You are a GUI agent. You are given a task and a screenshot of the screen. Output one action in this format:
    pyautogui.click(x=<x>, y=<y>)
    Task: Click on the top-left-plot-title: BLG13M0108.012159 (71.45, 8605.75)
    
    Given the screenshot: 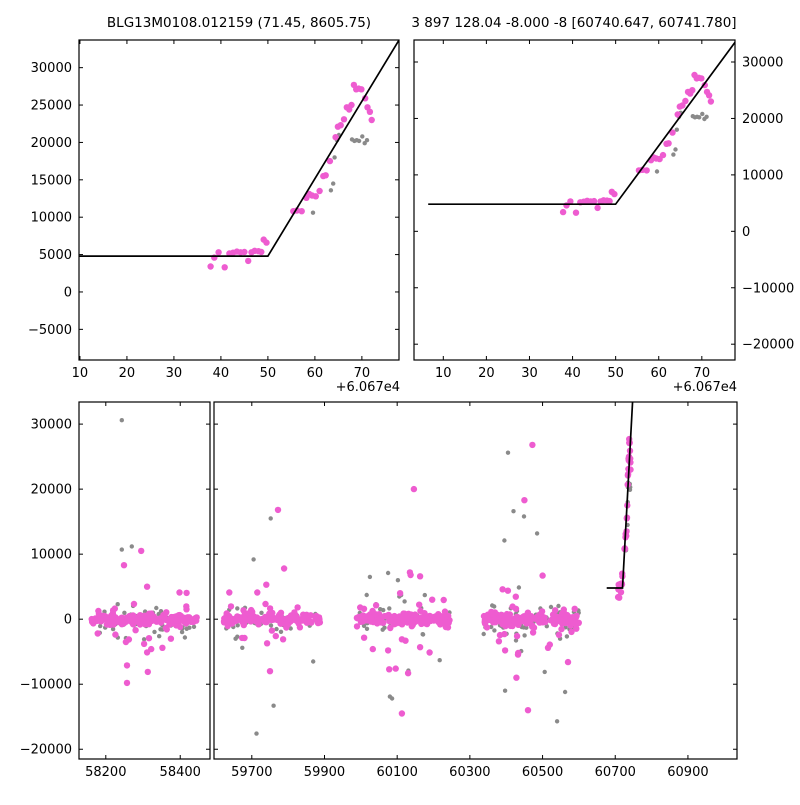 What is the action you would take?
    pyautogui.click(x=239, y=23)
    